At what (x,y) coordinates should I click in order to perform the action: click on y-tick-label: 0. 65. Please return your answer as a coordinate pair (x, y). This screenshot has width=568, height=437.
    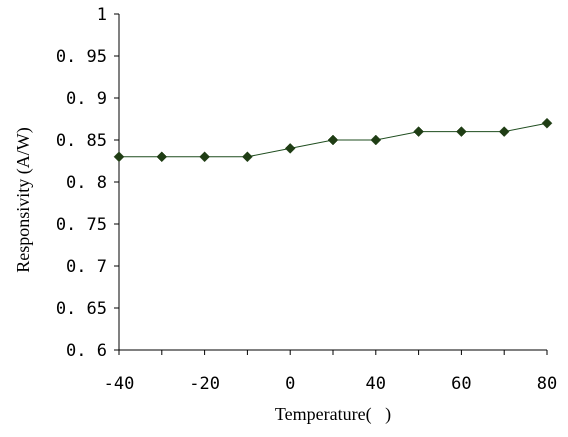
    Looking at the image, I should click on (81, 309).